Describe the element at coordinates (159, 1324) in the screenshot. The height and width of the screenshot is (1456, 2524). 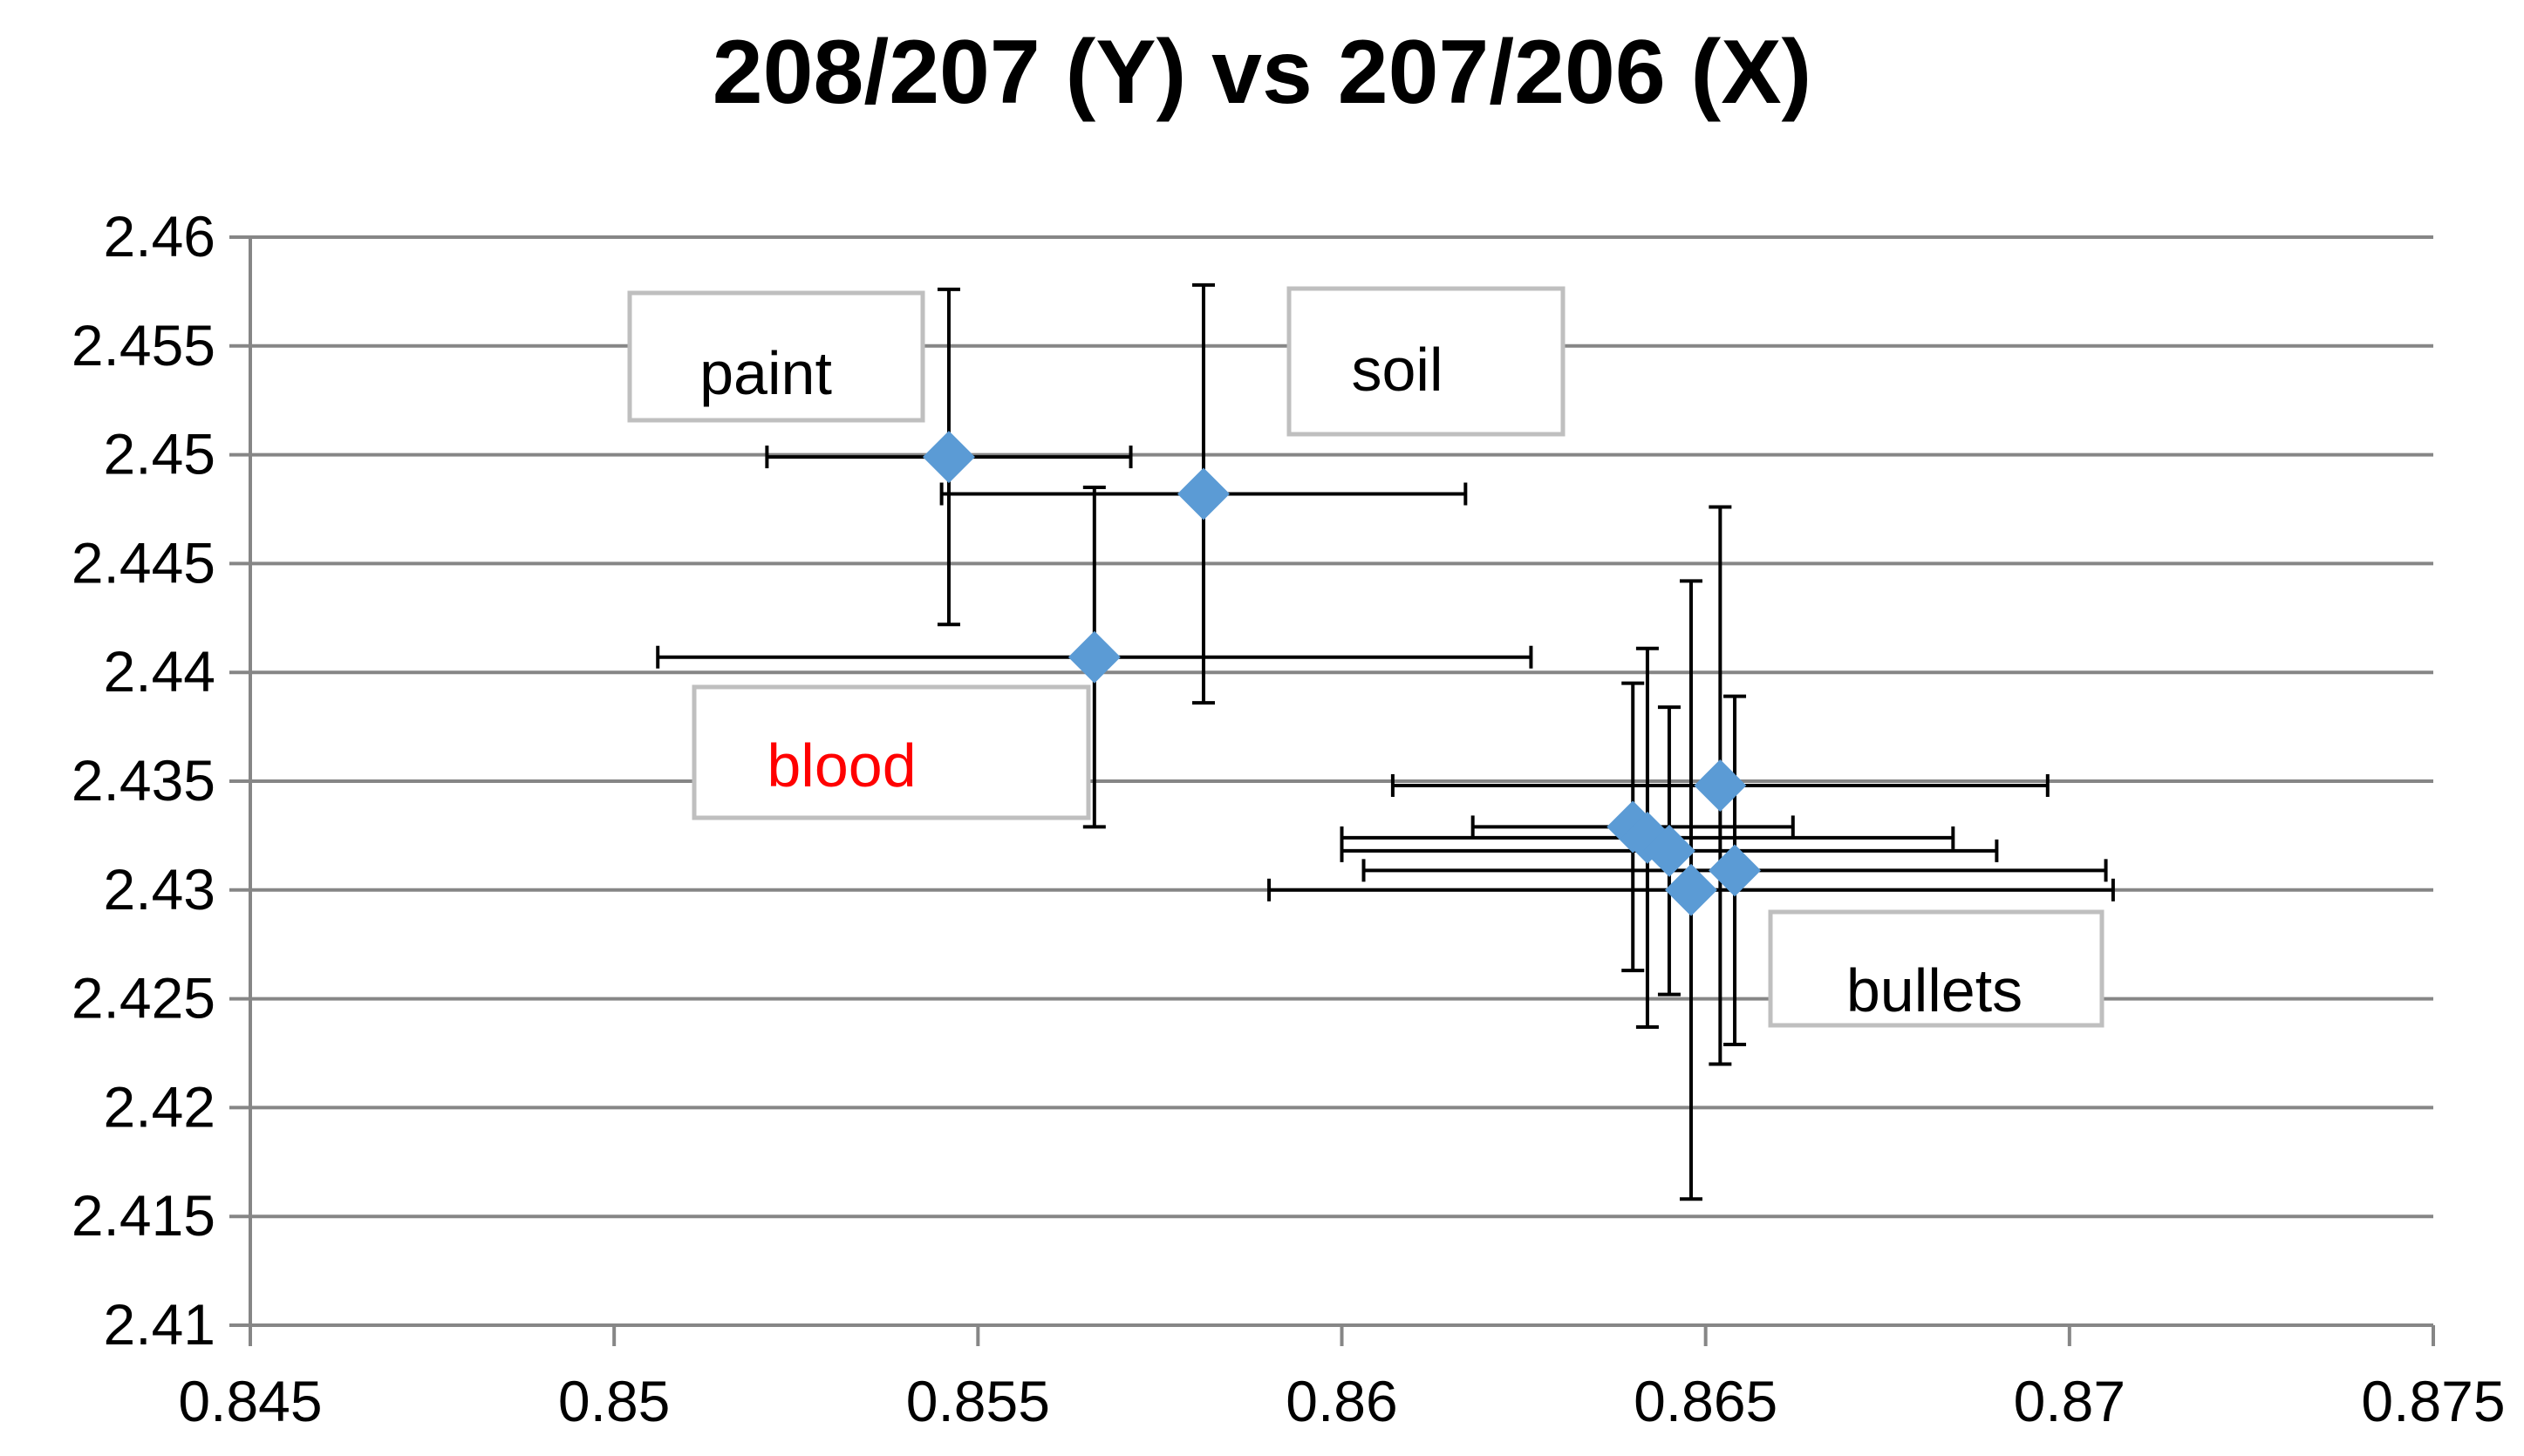
I see `y-tick-label: 2.41` at that location.